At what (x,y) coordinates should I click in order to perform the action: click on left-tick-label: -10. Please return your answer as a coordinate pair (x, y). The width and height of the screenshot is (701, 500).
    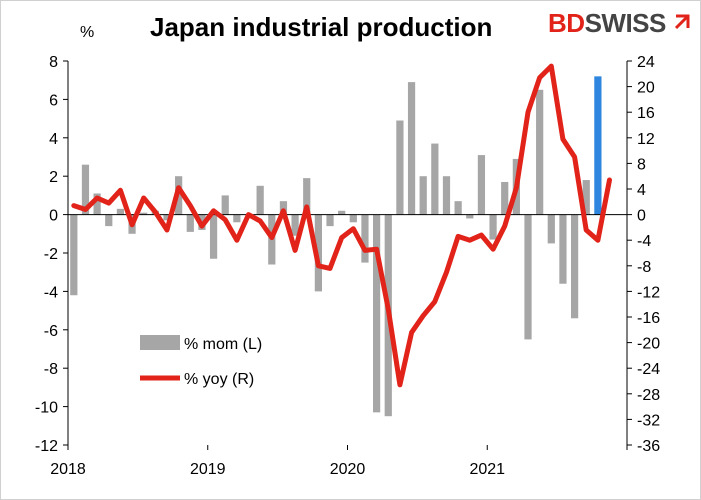
    Looking at the image, I should click on (46, 408).